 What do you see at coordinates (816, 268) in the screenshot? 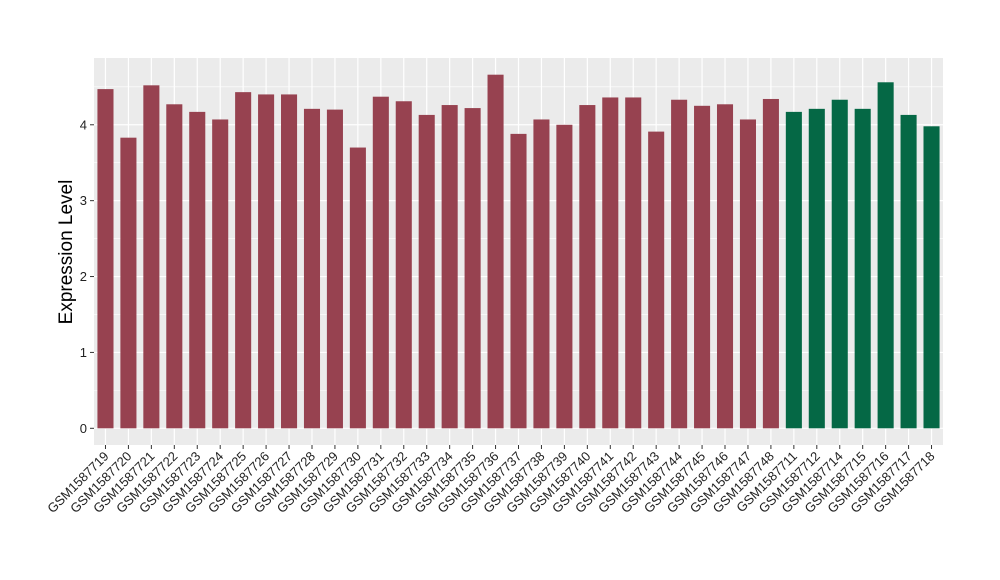
I see `bar-GSM1587712` at bounding box center [816, 268].